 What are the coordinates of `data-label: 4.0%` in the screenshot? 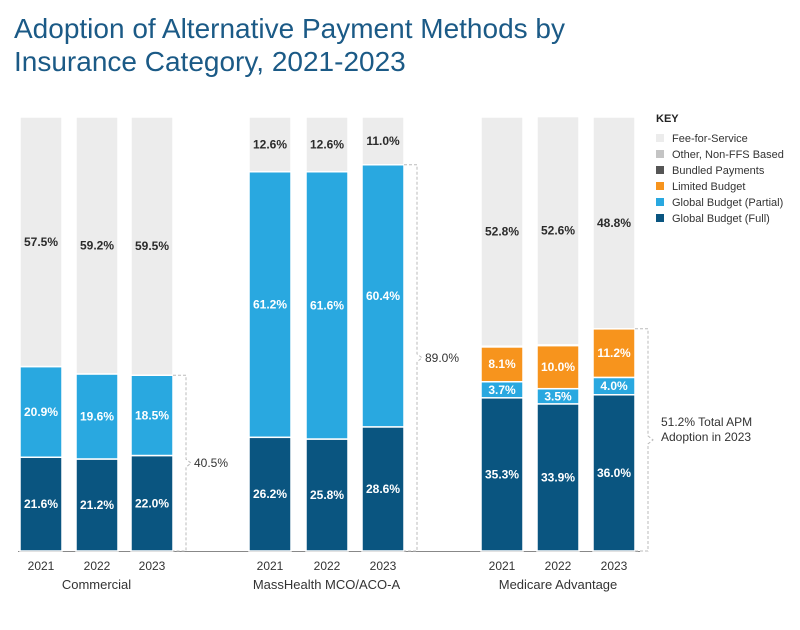 It's located at (614, 386).